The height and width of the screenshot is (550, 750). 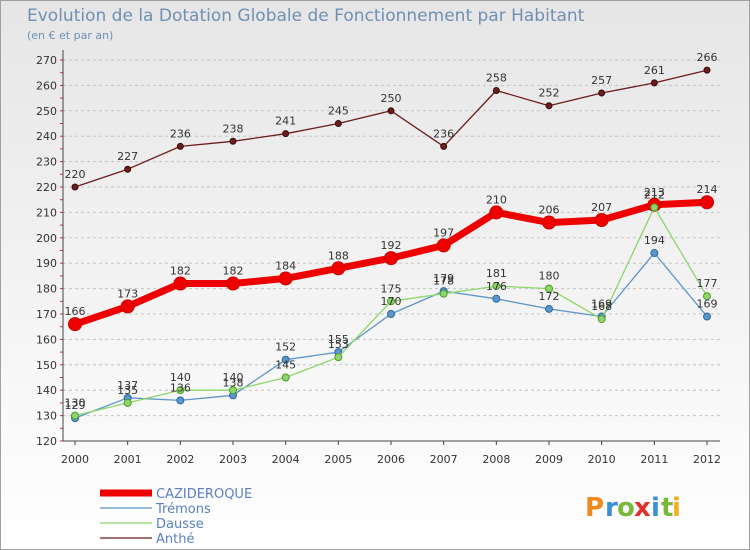 I want to click on y-tick-label: 120, so click(x=46, y=441).